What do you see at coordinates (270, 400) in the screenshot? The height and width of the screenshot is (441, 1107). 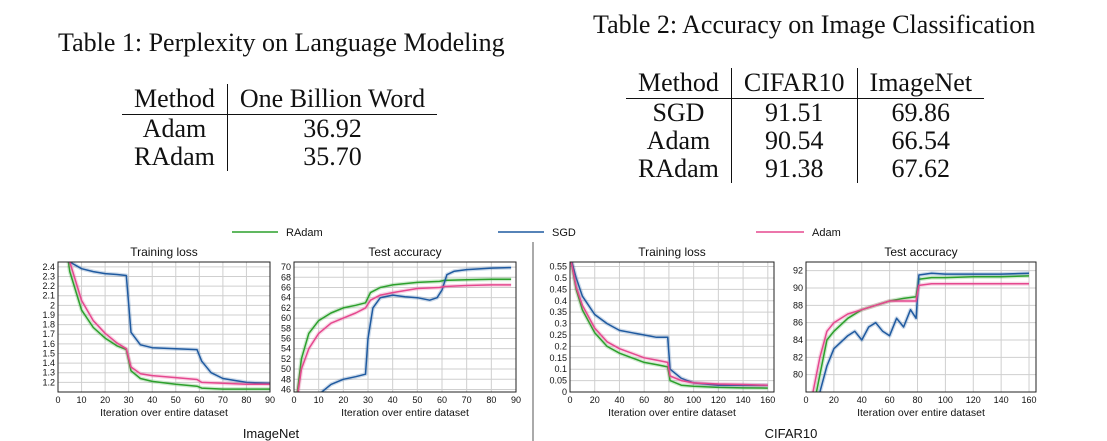 I see `x-tick-label: 90` at bounding box center [270, 400].